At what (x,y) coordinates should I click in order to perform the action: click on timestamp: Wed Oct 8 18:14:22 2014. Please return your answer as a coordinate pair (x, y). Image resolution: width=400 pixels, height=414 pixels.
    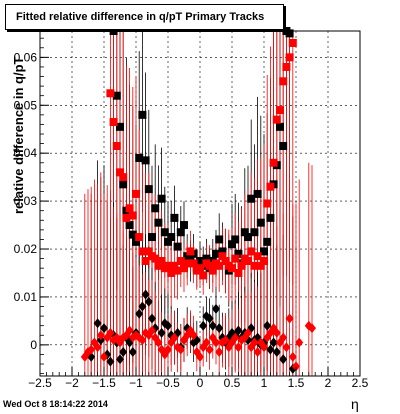
    Looking at the image, I should click on (55, 404).